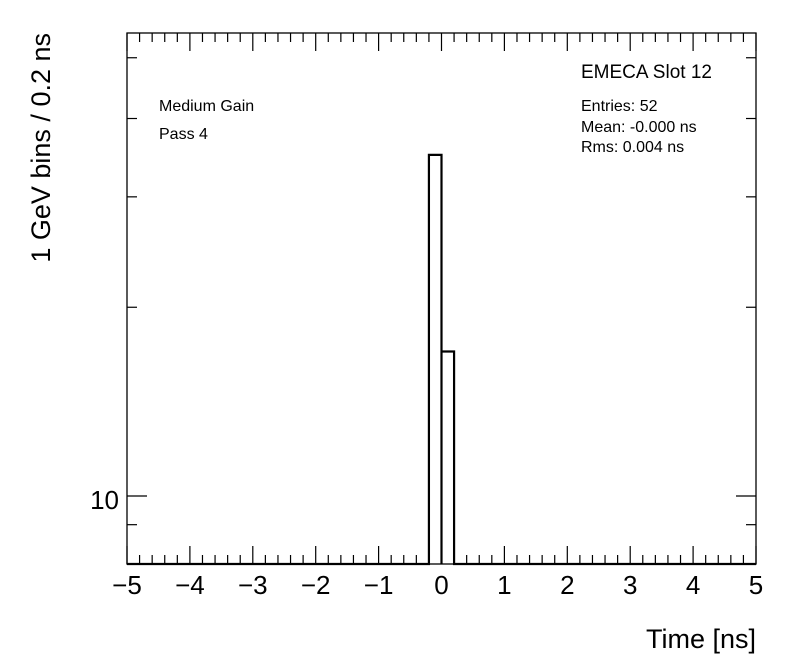  Describe the element at coordinates (633, 147) in the screenshot. I see `stats-rms: Rms: 0.004 ns` at that location.